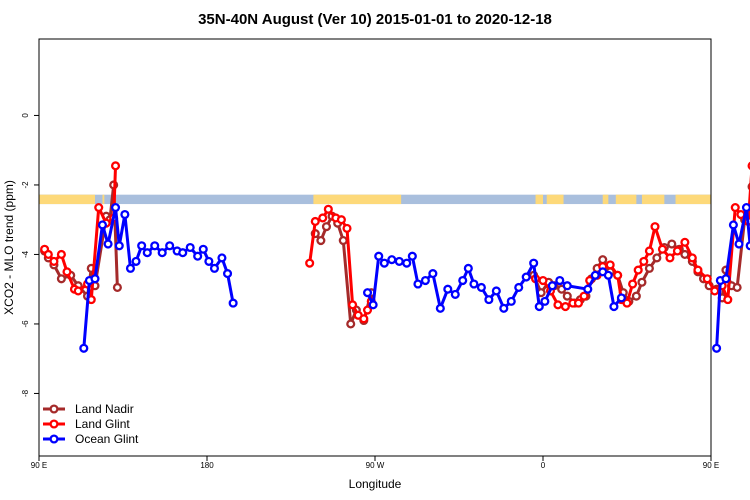 The image size is (750, 500). Describe the element at coordinates (9, 247) in the screenshot. I see `y-axis-label: XCO2 - MLO trend (ppm)` at that location.